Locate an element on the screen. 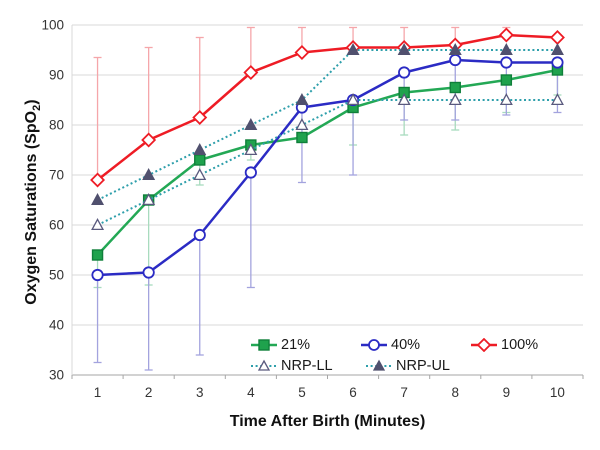  series-marker-100%-x4 is located at coordinates (251, 72).